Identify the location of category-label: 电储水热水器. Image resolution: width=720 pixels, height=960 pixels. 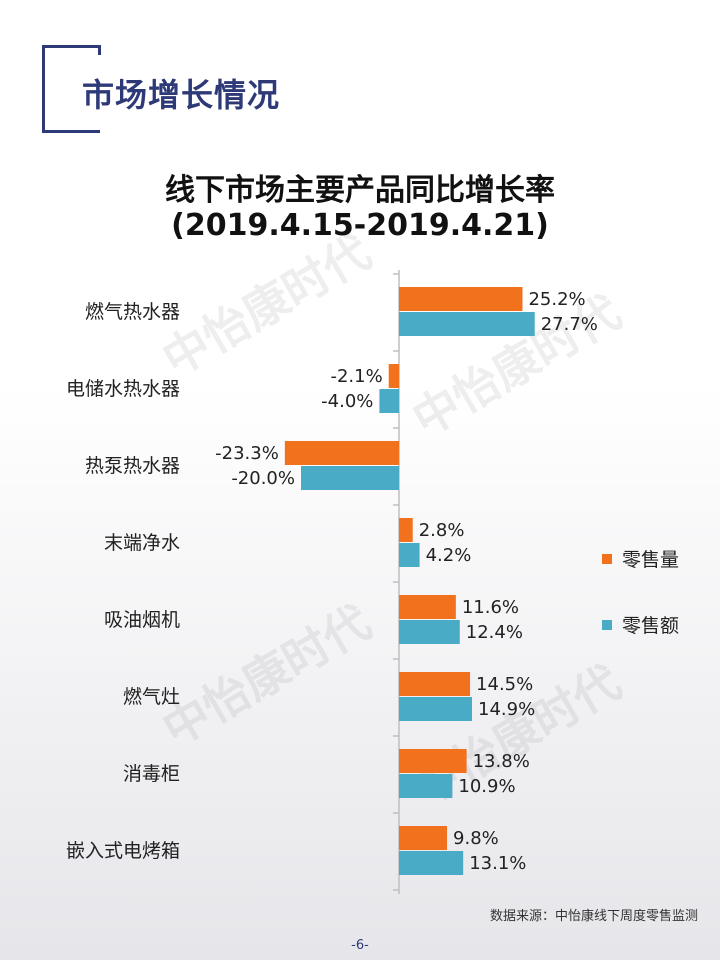
(123, 389).